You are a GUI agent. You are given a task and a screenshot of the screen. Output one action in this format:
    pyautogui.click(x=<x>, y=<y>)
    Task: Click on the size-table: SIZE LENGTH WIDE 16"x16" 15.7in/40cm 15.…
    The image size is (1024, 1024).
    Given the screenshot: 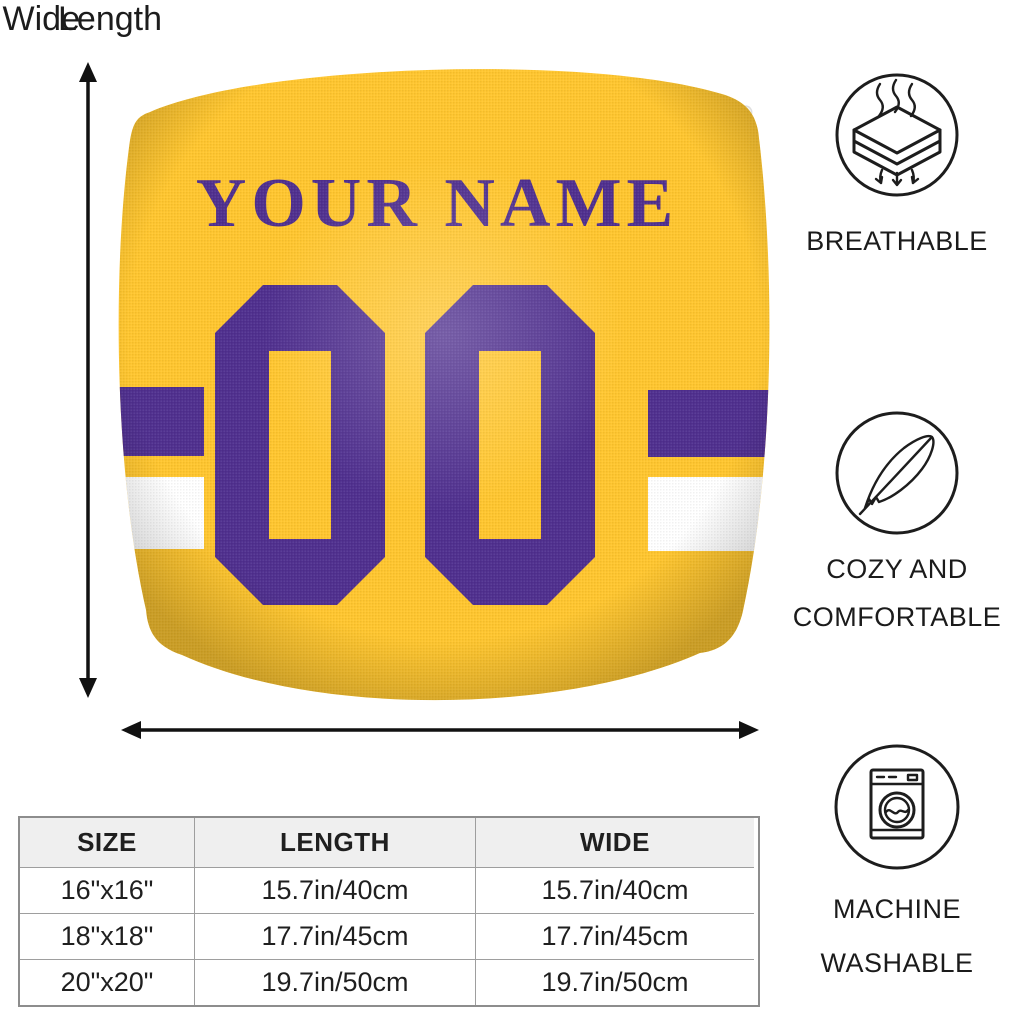 What is the action you would take?
    pyautogui.click(x=389, y=911)
    